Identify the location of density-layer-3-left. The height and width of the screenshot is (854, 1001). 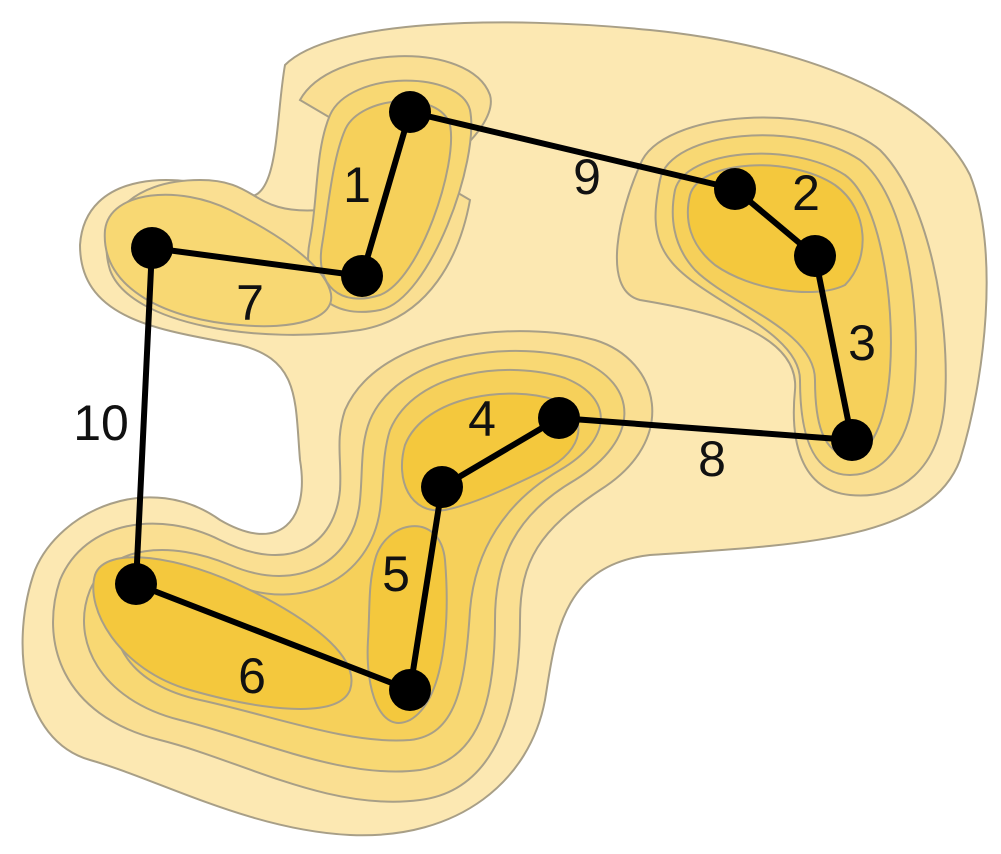
(218, 260).